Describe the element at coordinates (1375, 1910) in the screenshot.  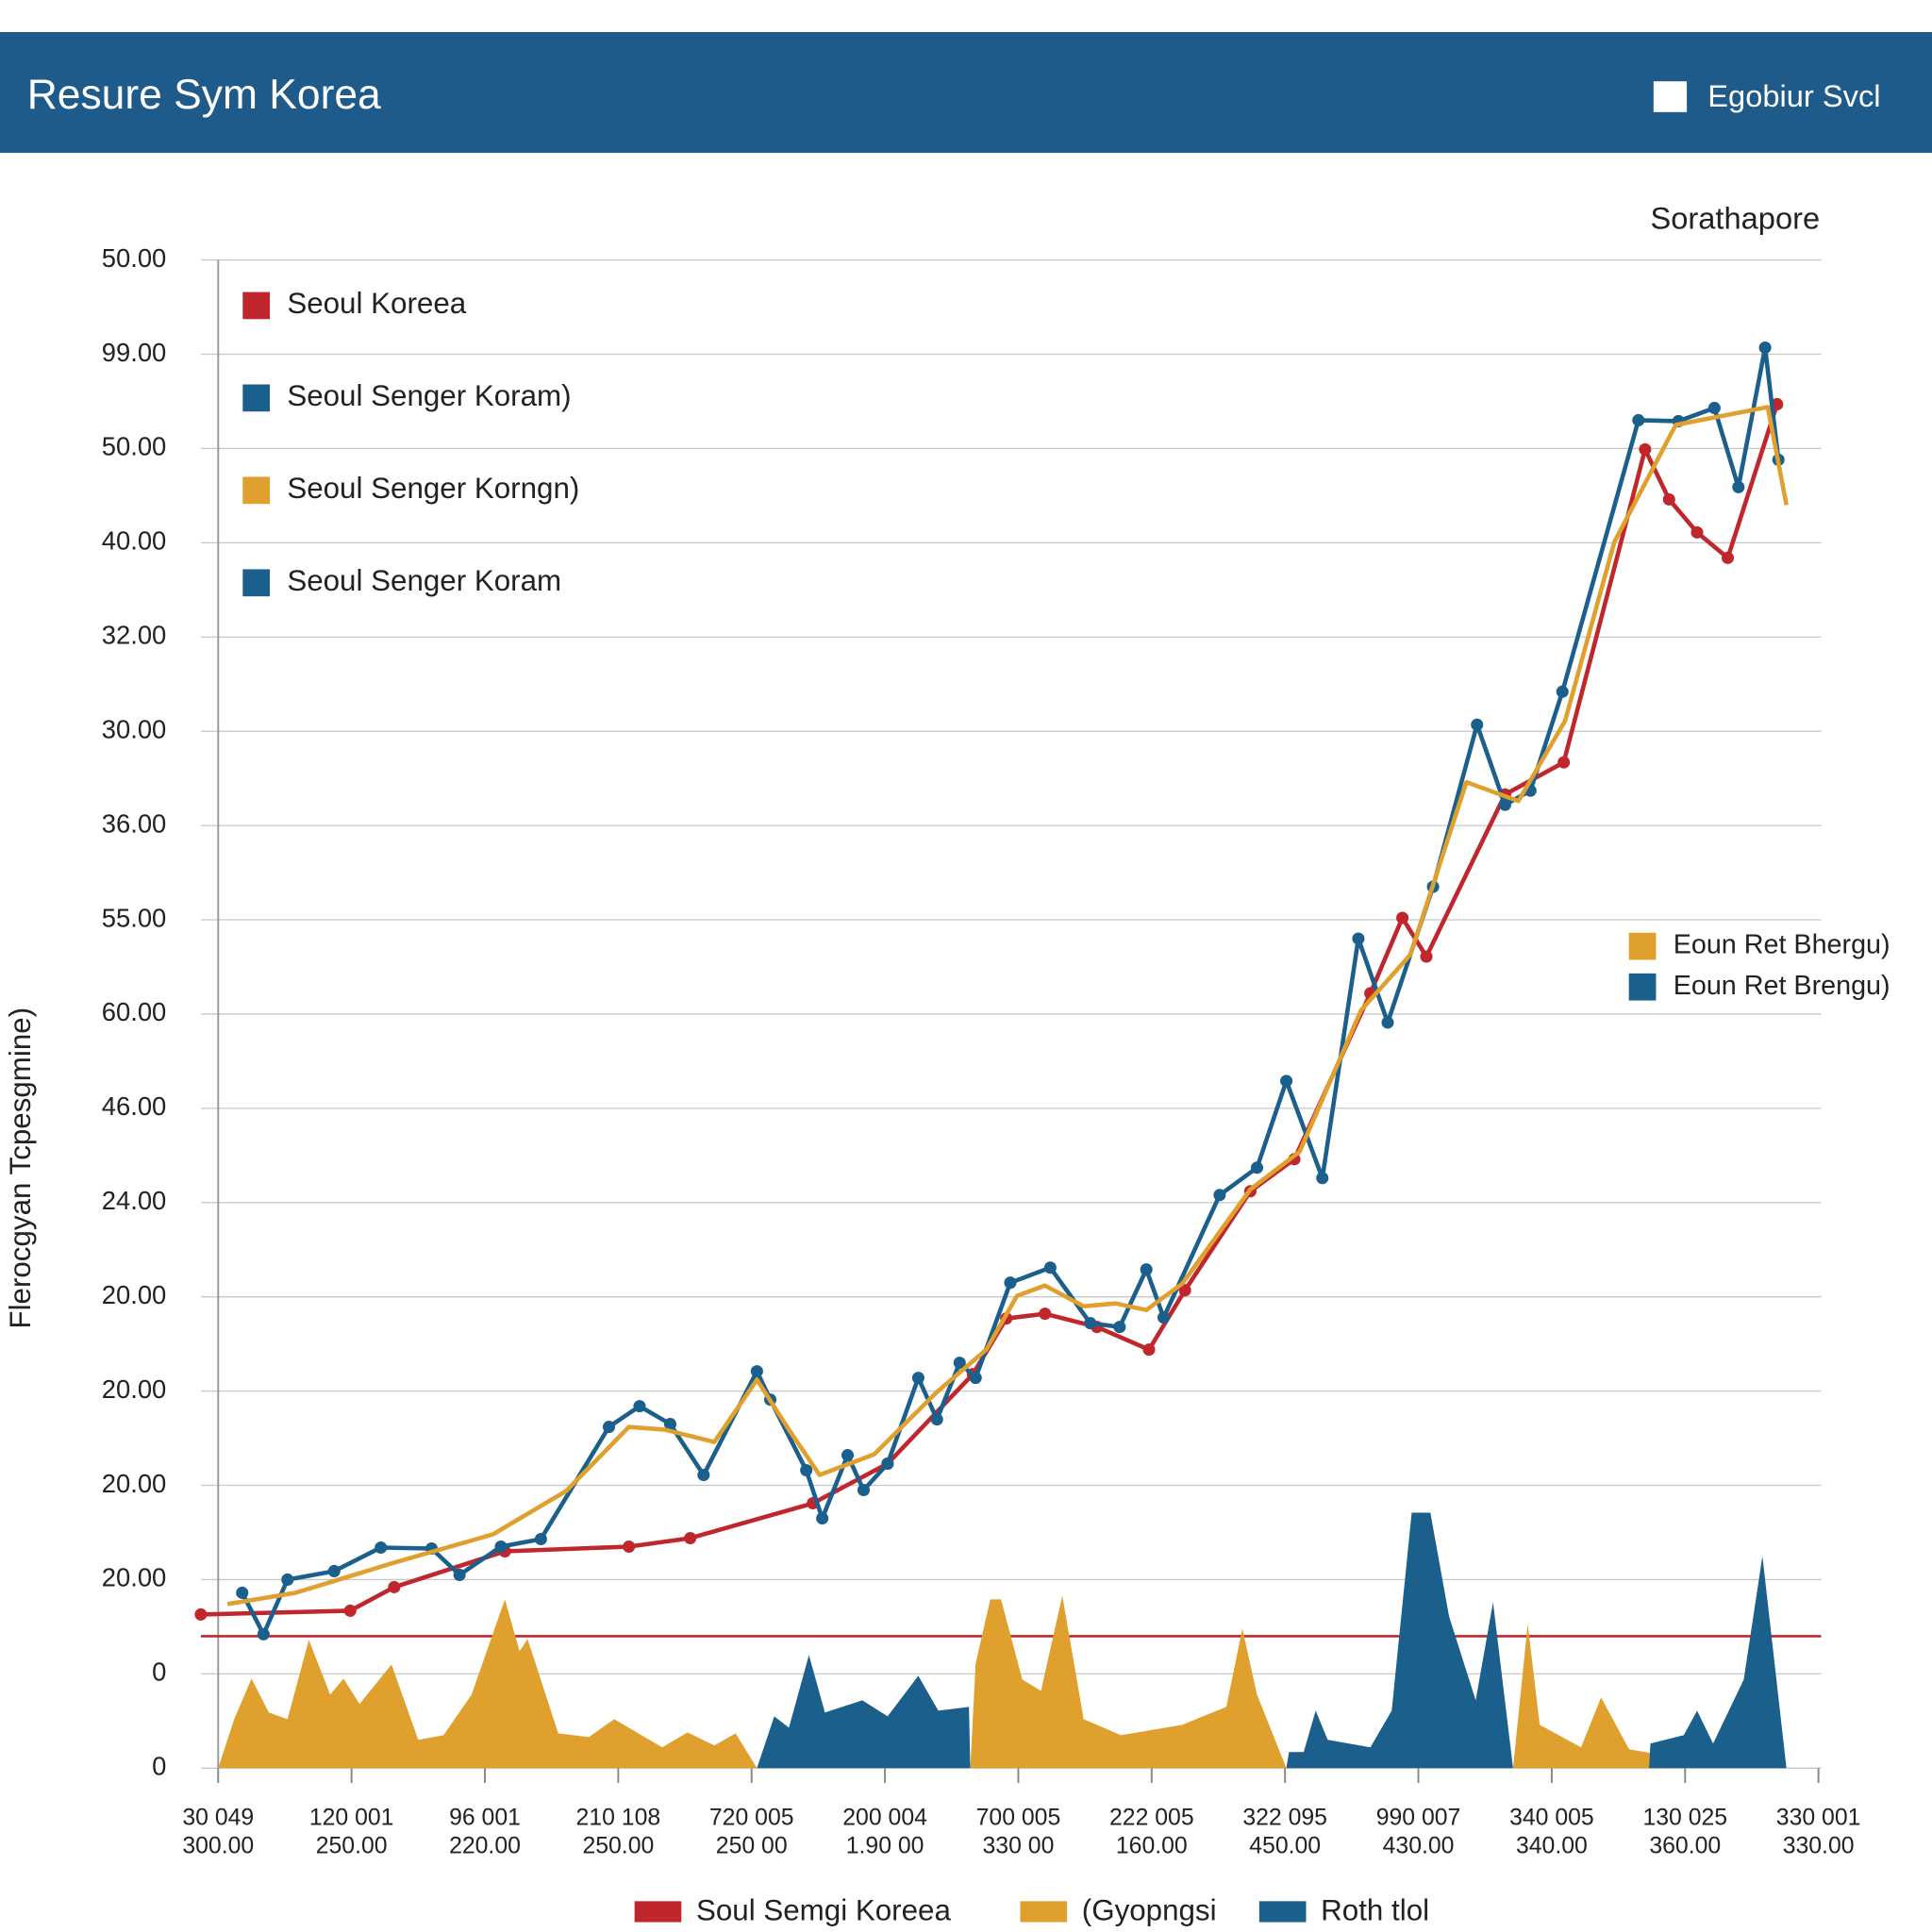
I see `legend-label: Roth tlol` at that location.